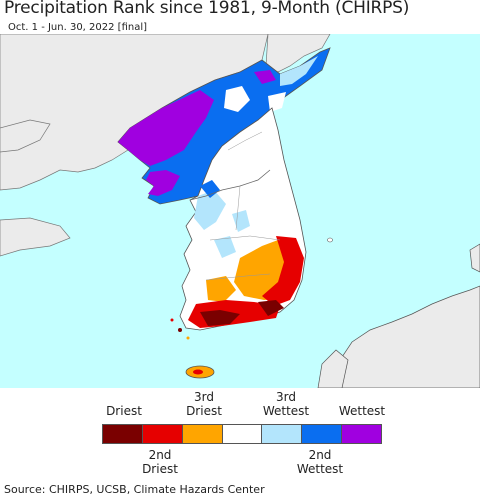 This screenshot has width=480, height=499. Describe the element at coordinates (124, 411) in the screenshot. I see `legend-label-driest: Driest` at that location.